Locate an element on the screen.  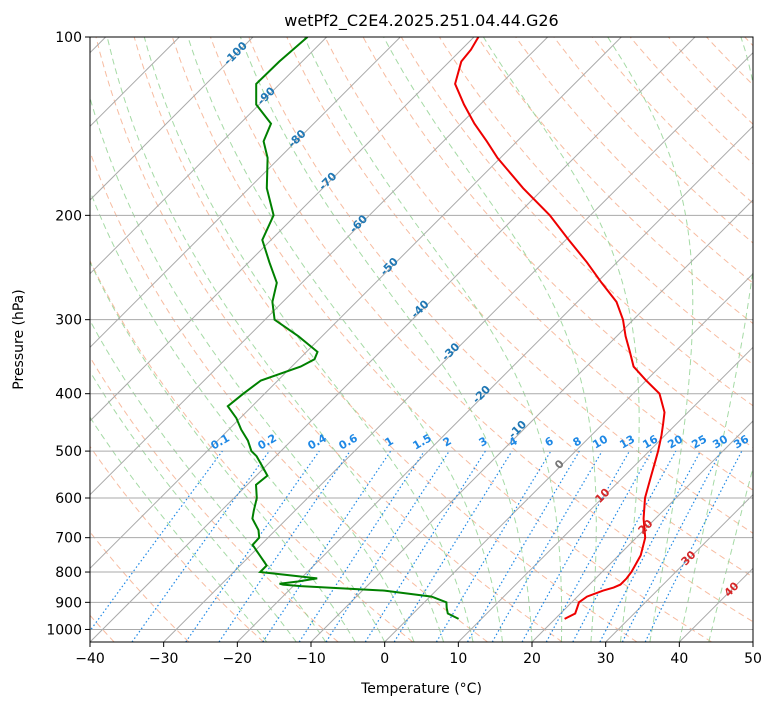
isotherm-label: 20 is located at coordinates (646, 527).